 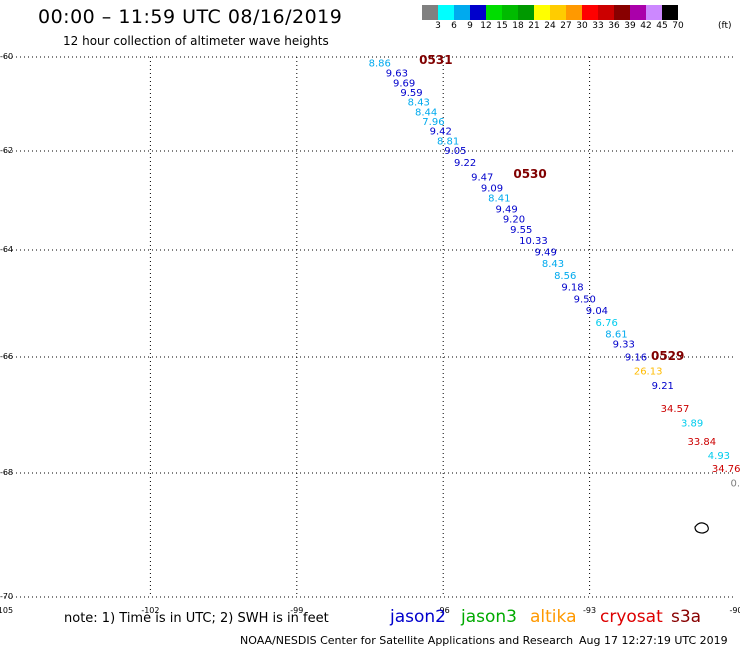 What do you see at coordinates (701, 528) in the screenshot?
I see `coastline-island` at bounding box center [701, 528].